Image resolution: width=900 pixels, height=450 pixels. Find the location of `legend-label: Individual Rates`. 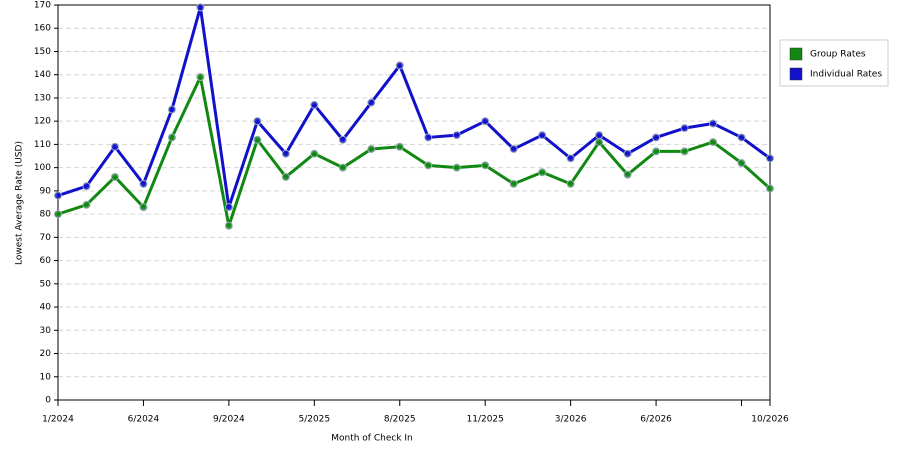

legend-label: Individual Rates is located at coordinates (846, 75).